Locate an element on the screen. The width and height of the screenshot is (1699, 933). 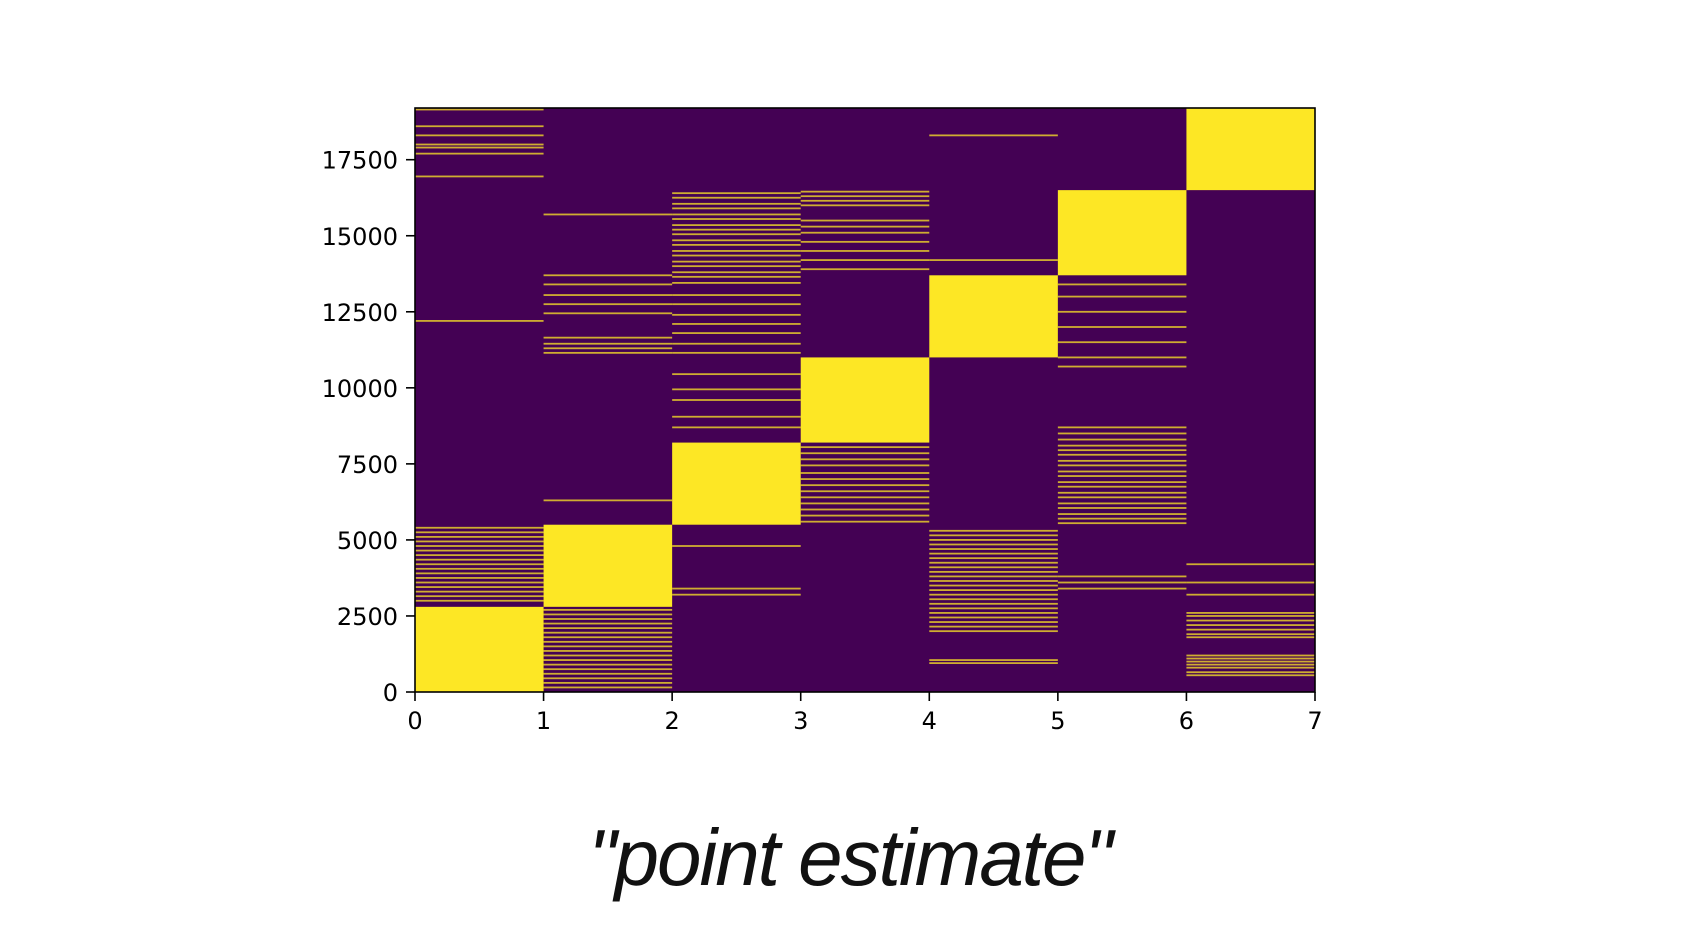
x-tick-label: 4 is located at coordinates (929, 721).